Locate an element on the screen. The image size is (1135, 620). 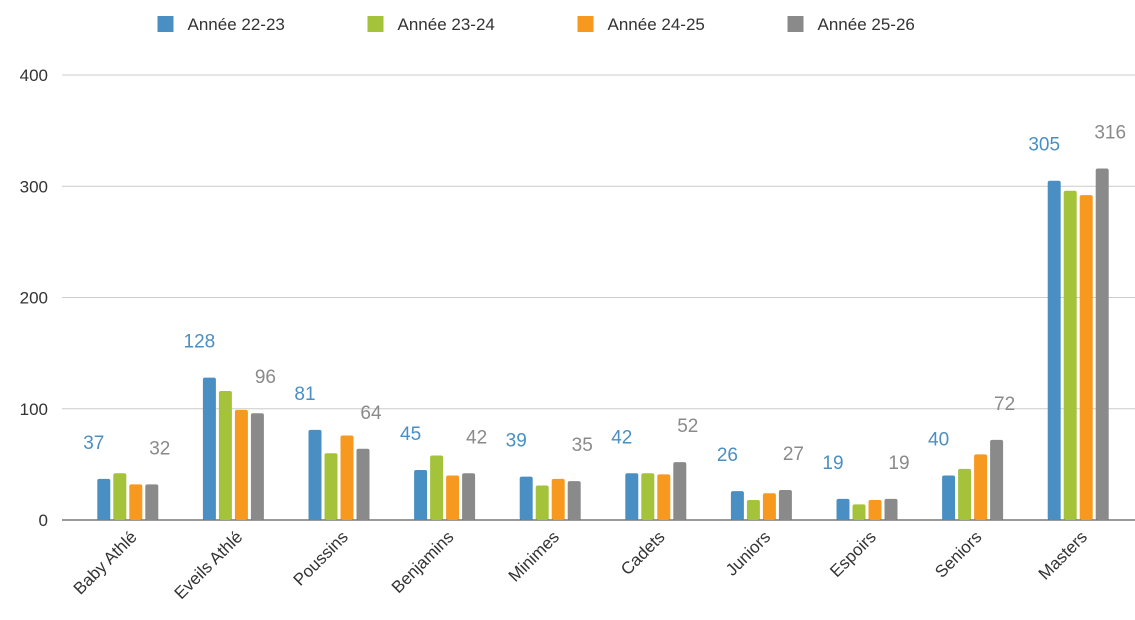
x-tick-label: Benjamins is located at coordinates (423, 562).